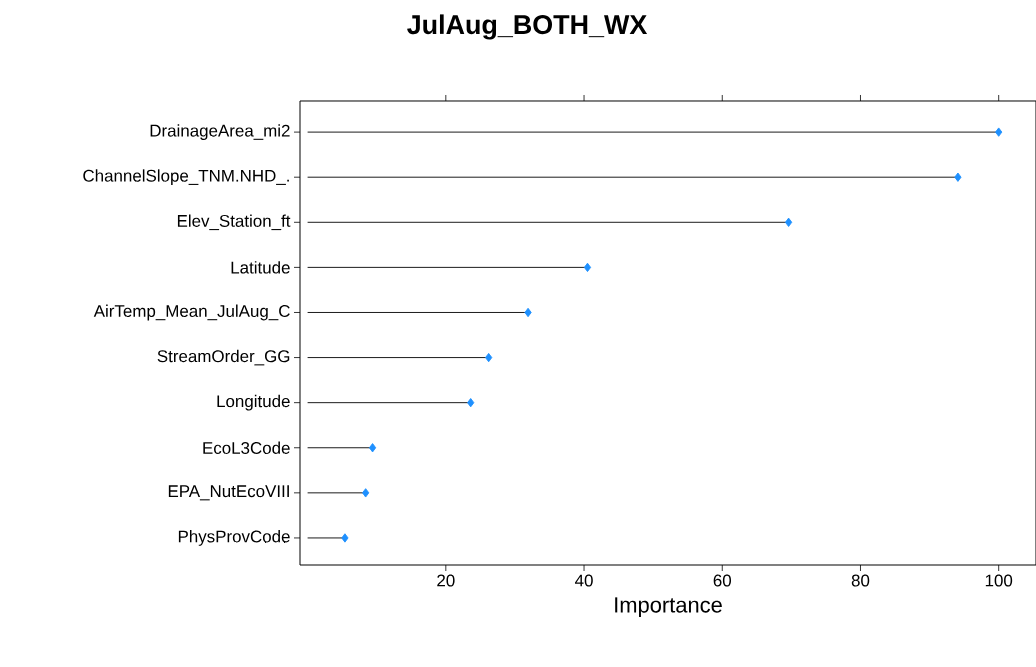 The width and height of the screenshot is (1036, 667). What do you see at coordinates (234, 538) in the screenshot?
I see `y-tick-label: PhysProvCode` at bounding box center [234, 538].